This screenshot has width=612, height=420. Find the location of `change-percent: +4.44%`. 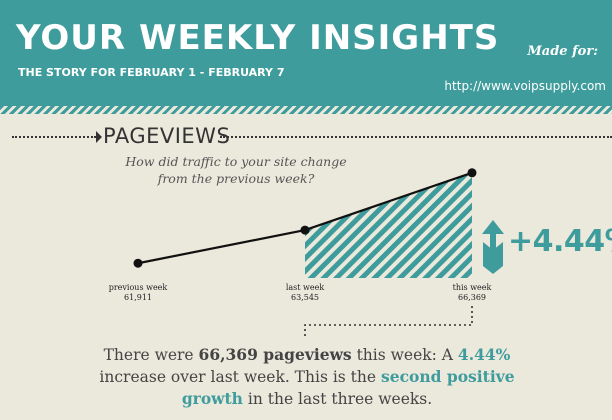

change-percent: +4.44% is located at coordinates (560, 241).